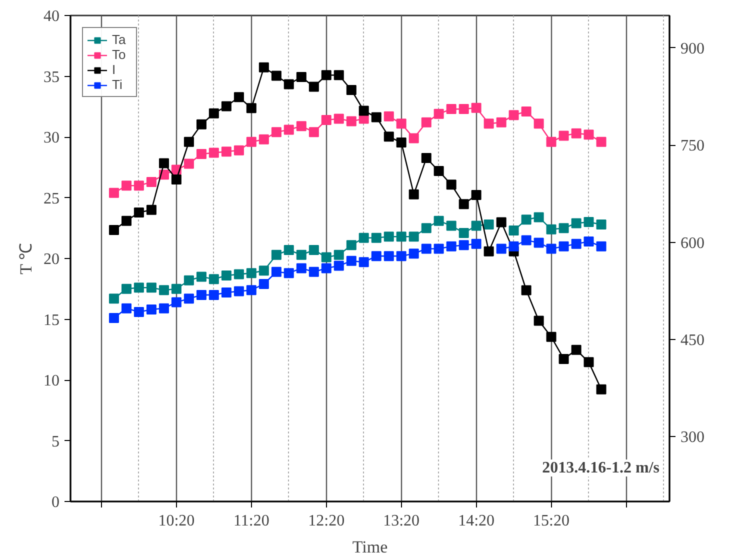 This screenshot has width=749, height=559. What do you see at coordinates (551, 521) in the screenshot?
I see `x-tick-label: 15:20` at bounding box center [551, 521].